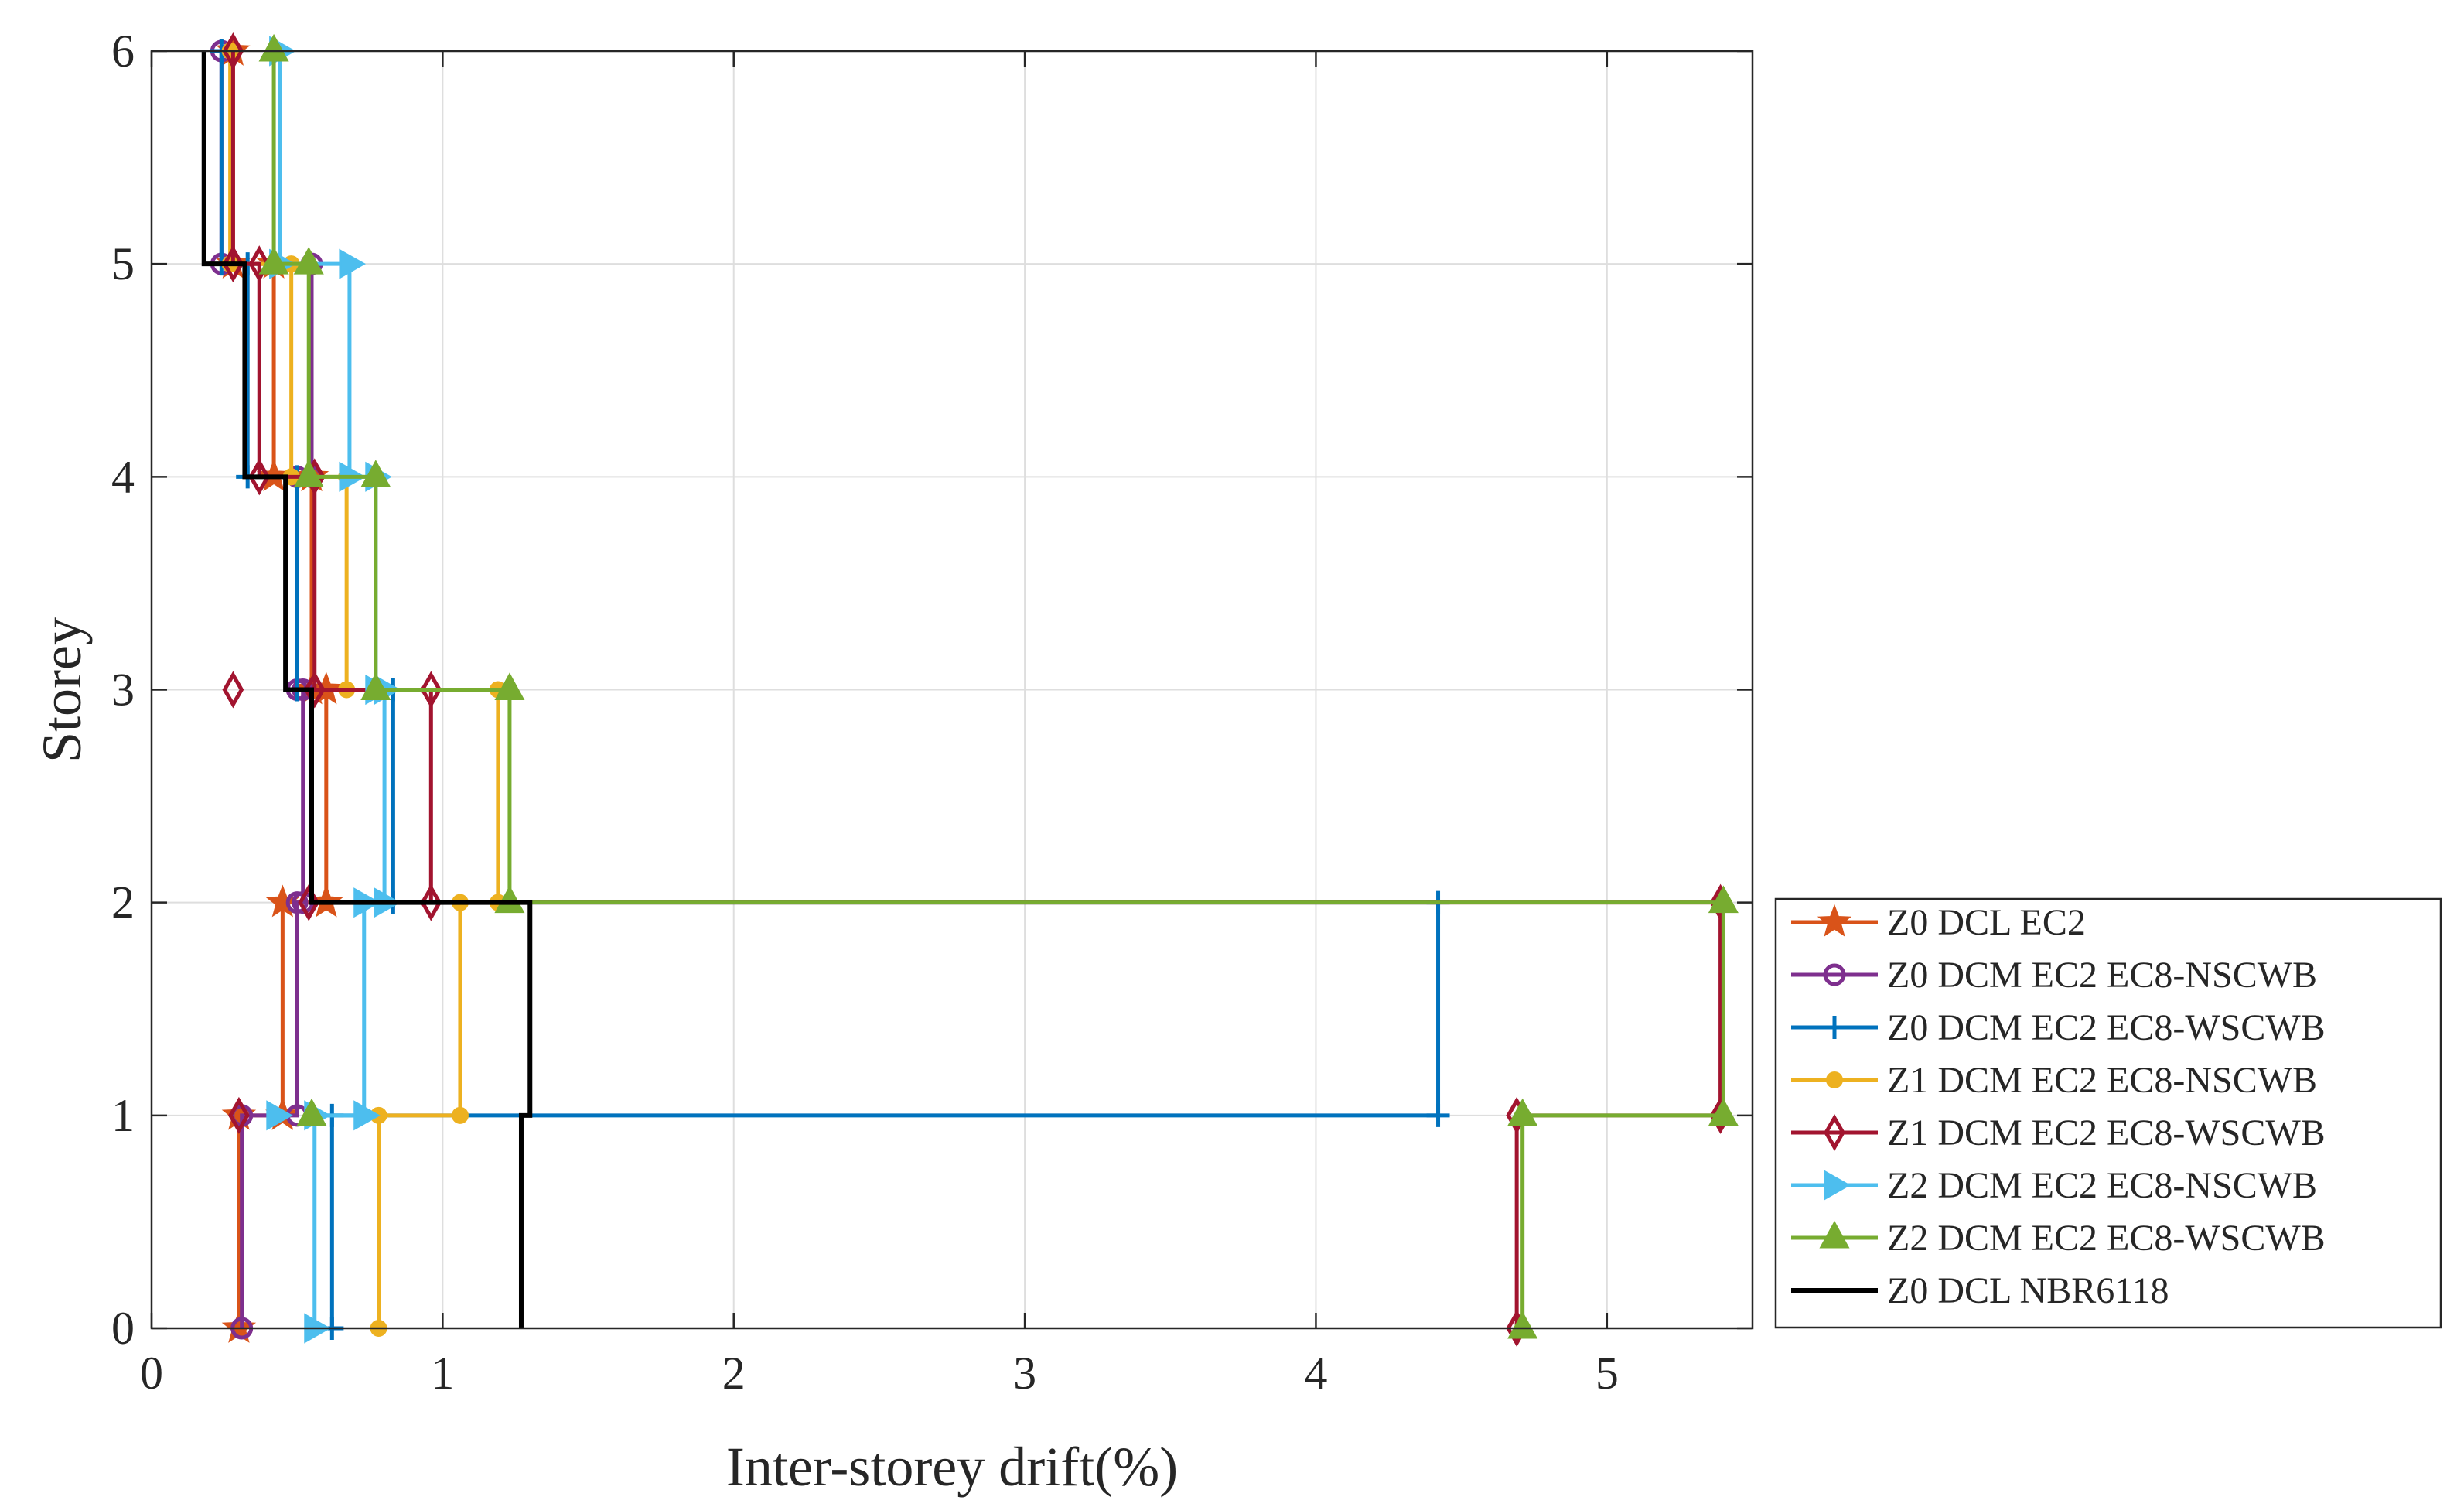 The image size is (2464, 1507). I want to click on x-tick-label: 4, so click(1315, 1373).